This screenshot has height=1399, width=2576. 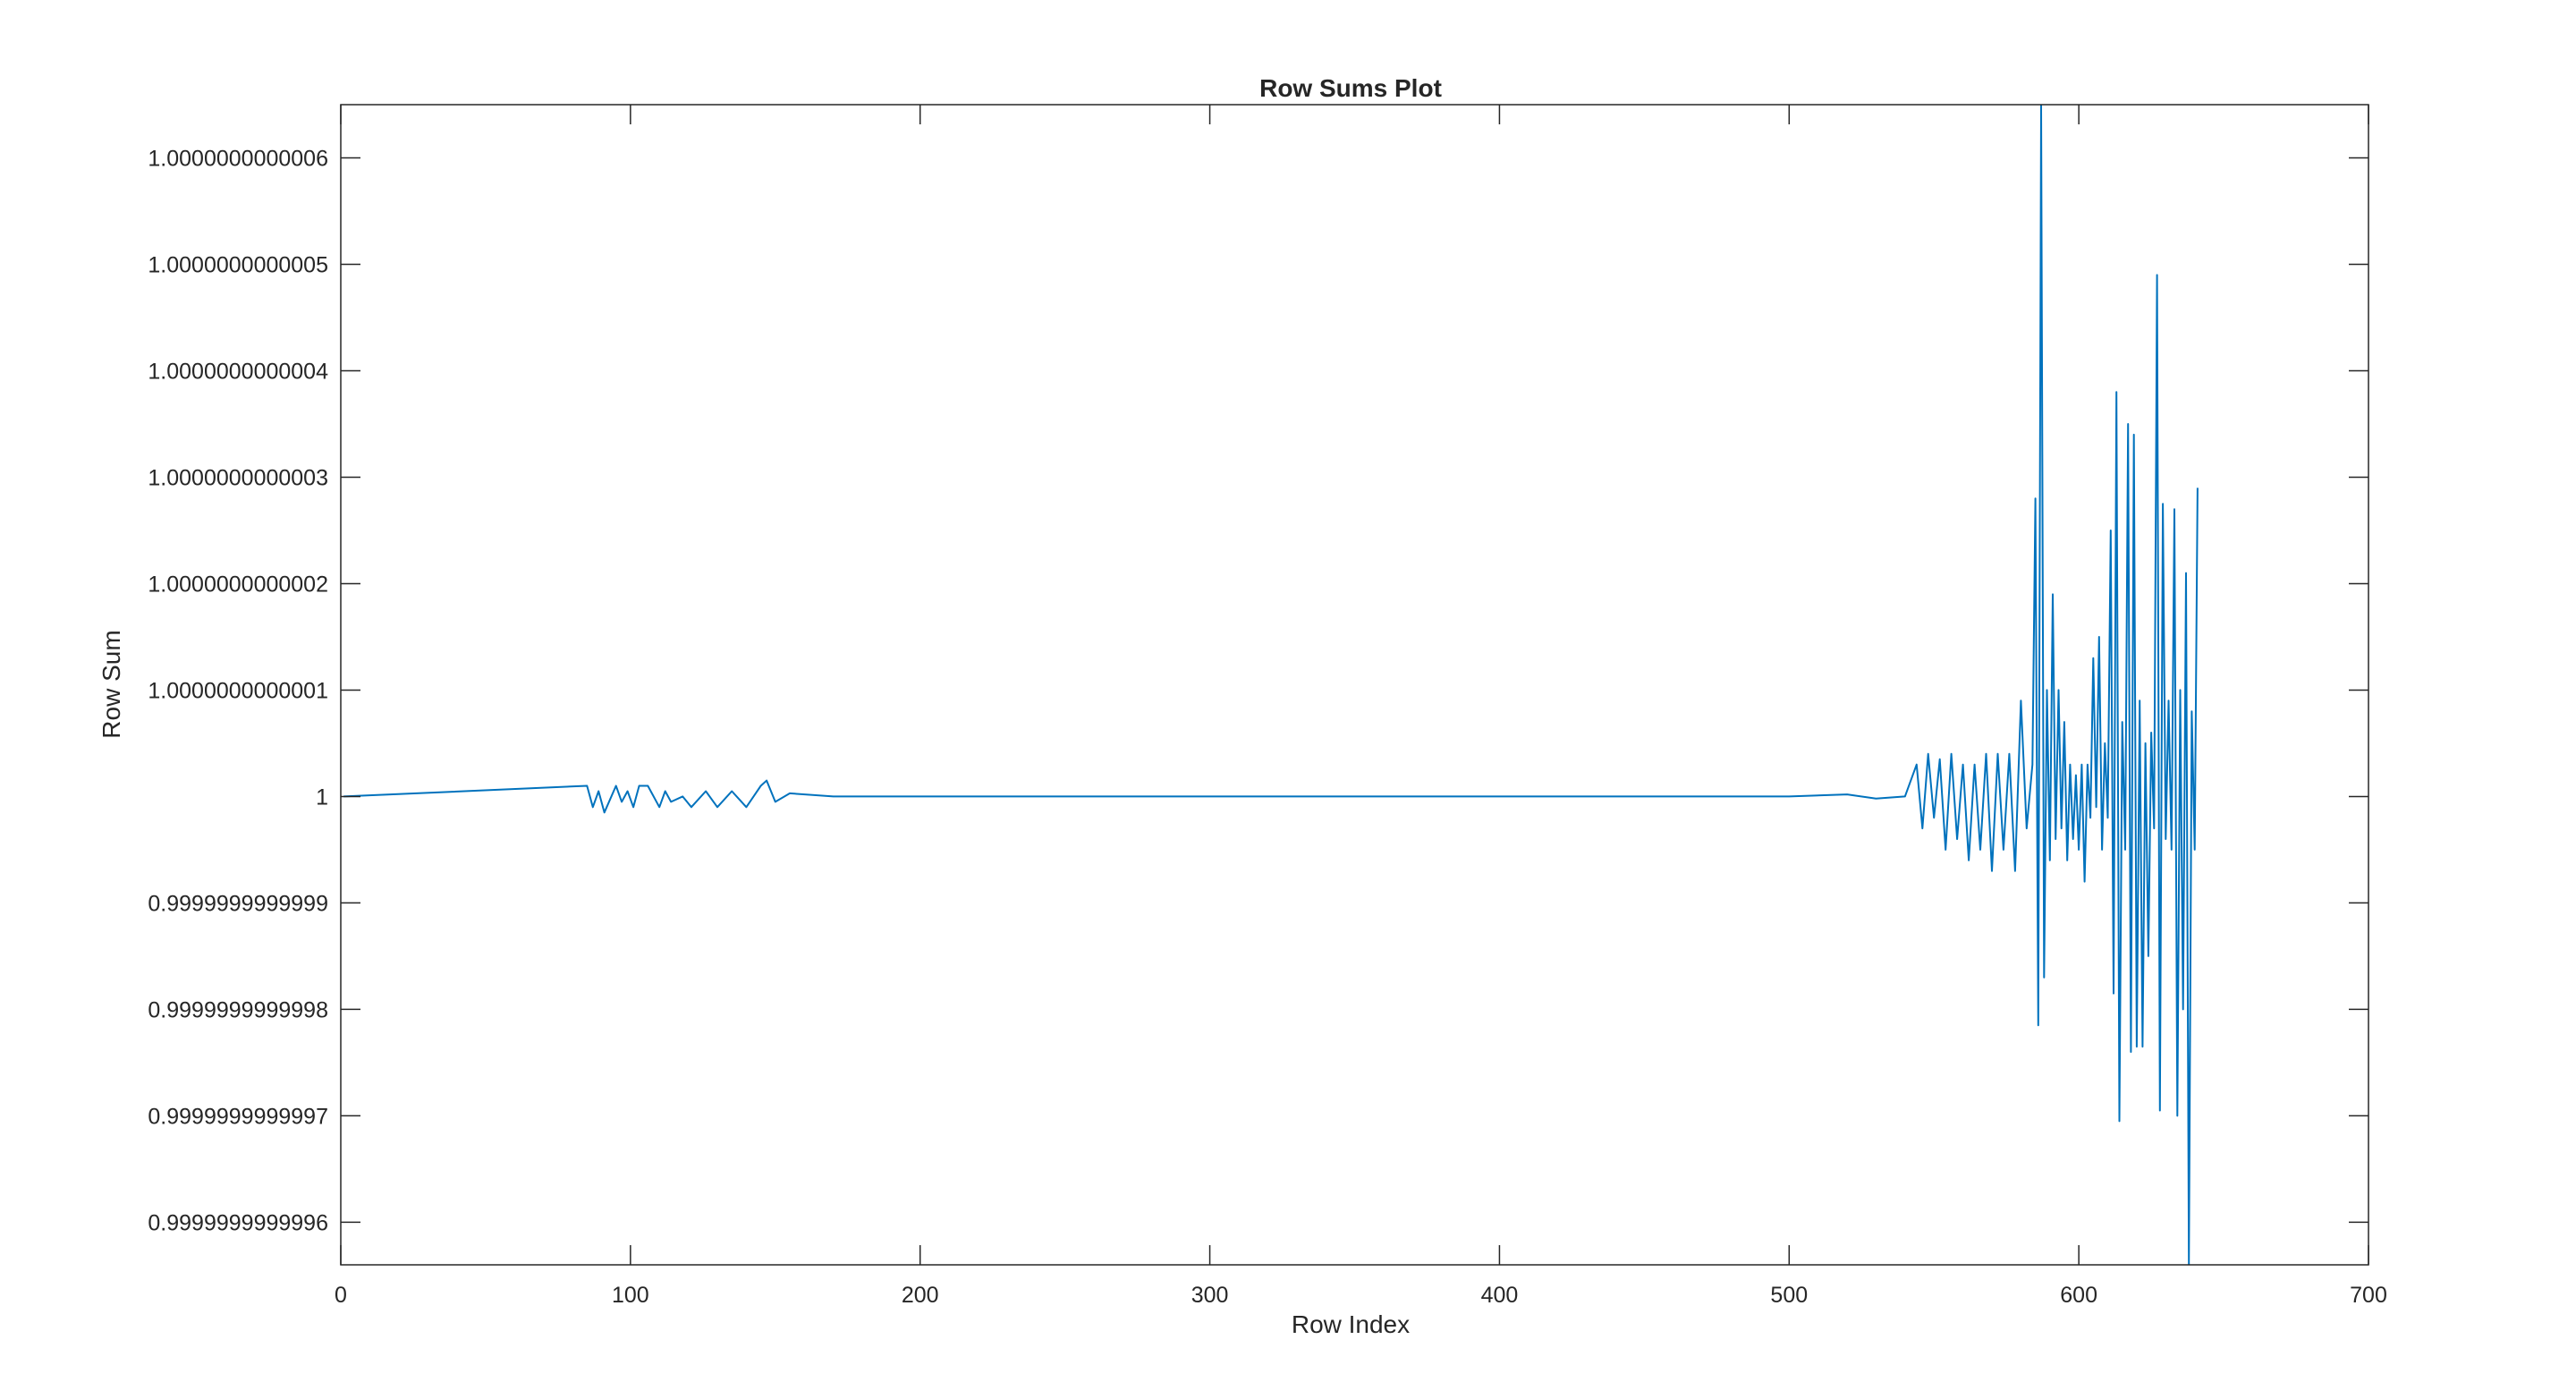 I want to click on y-tick-label: 1.0000000000002, so click(x=238, y=584).